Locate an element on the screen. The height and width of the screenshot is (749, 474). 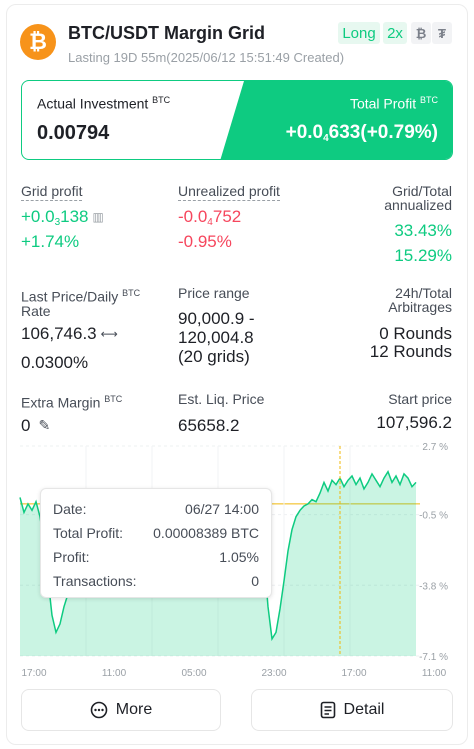
last-price-value: 106,746.3 ⟷ is located at coordinates (69, 333).